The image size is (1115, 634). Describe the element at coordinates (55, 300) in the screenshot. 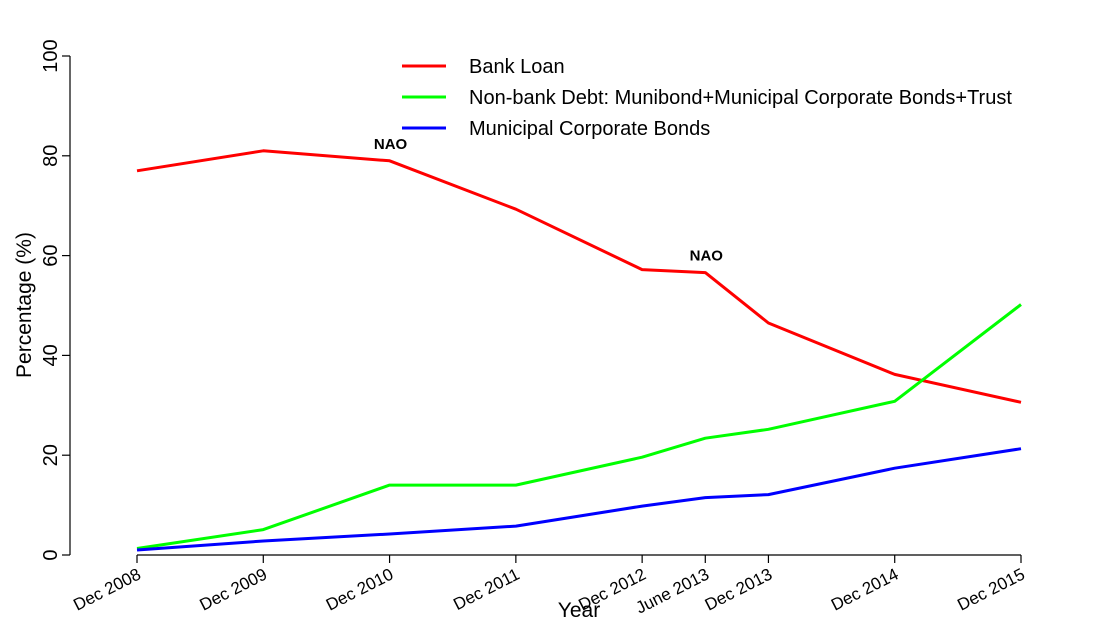

I see `y-ticks: 0 20 40 60 80 100` at that location.